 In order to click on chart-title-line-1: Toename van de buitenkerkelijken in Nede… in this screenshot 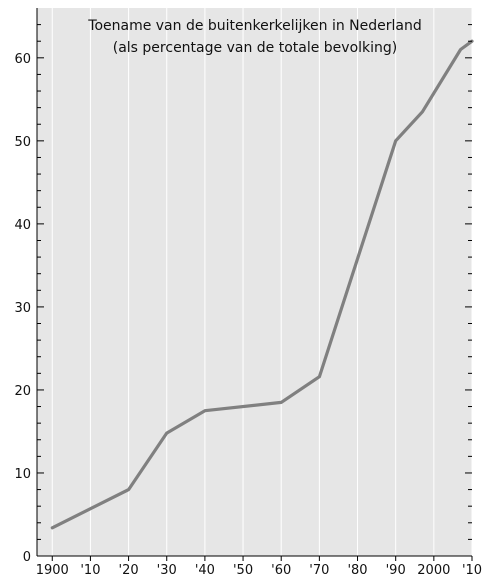, I will do `click(254, 26)`.